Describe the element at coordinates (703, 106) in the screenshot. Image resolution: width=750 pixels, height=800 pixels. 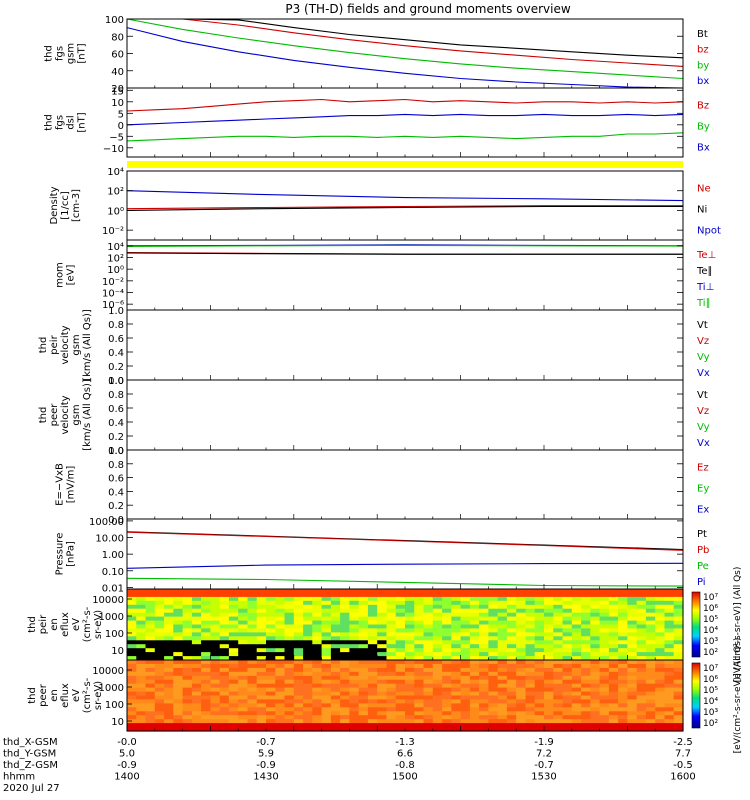
I see `legend-label: Bz` at that location.